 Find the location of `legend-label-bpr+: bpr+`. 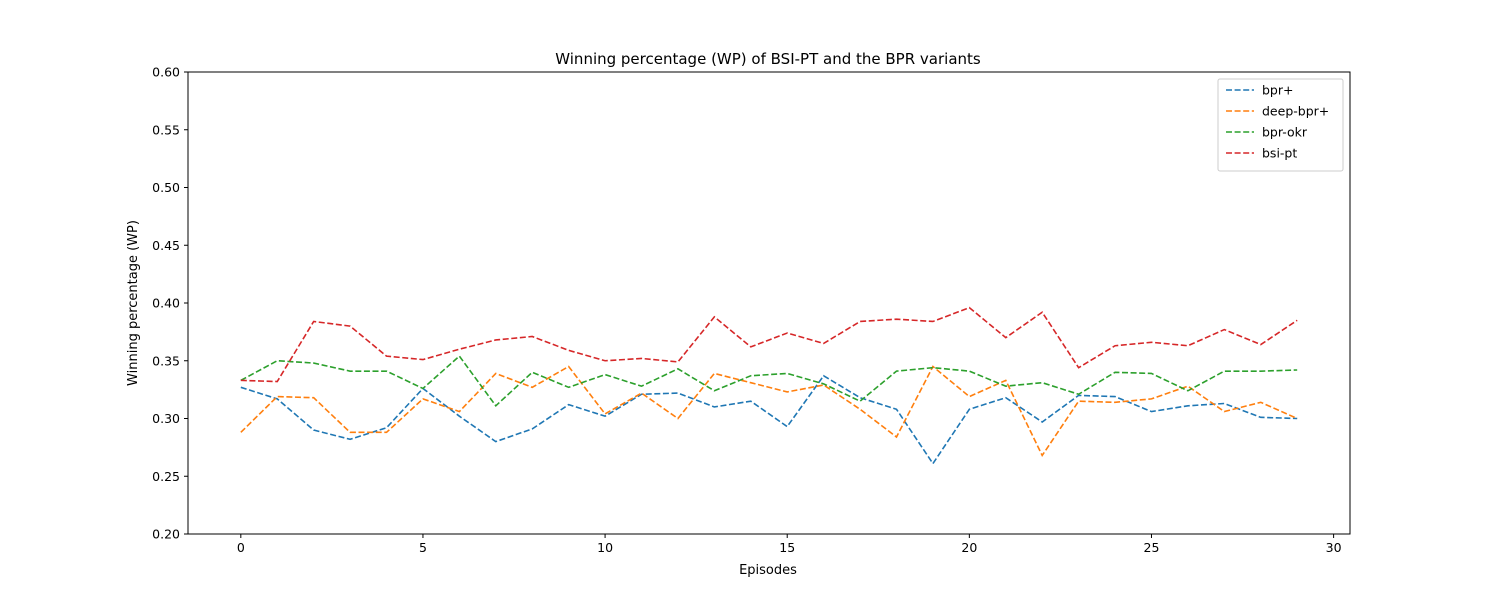

legend-label-bpr+: bpr+ is located at coordinates (1277, 90).